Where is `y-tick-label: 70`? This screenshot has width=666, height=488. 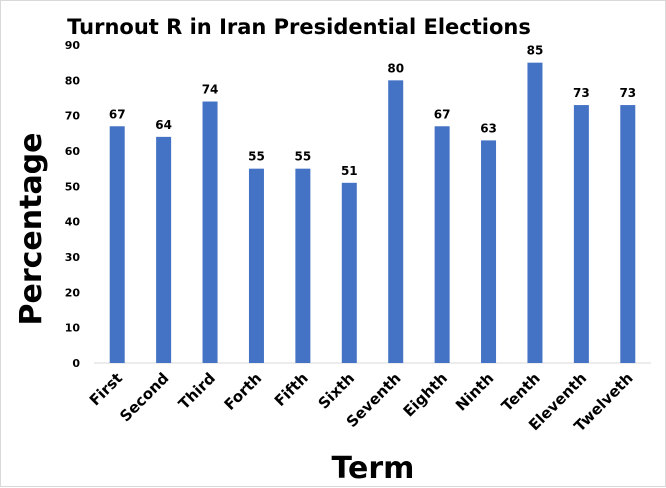
y-tick-label: 70 is located at coordinates (73, 116).